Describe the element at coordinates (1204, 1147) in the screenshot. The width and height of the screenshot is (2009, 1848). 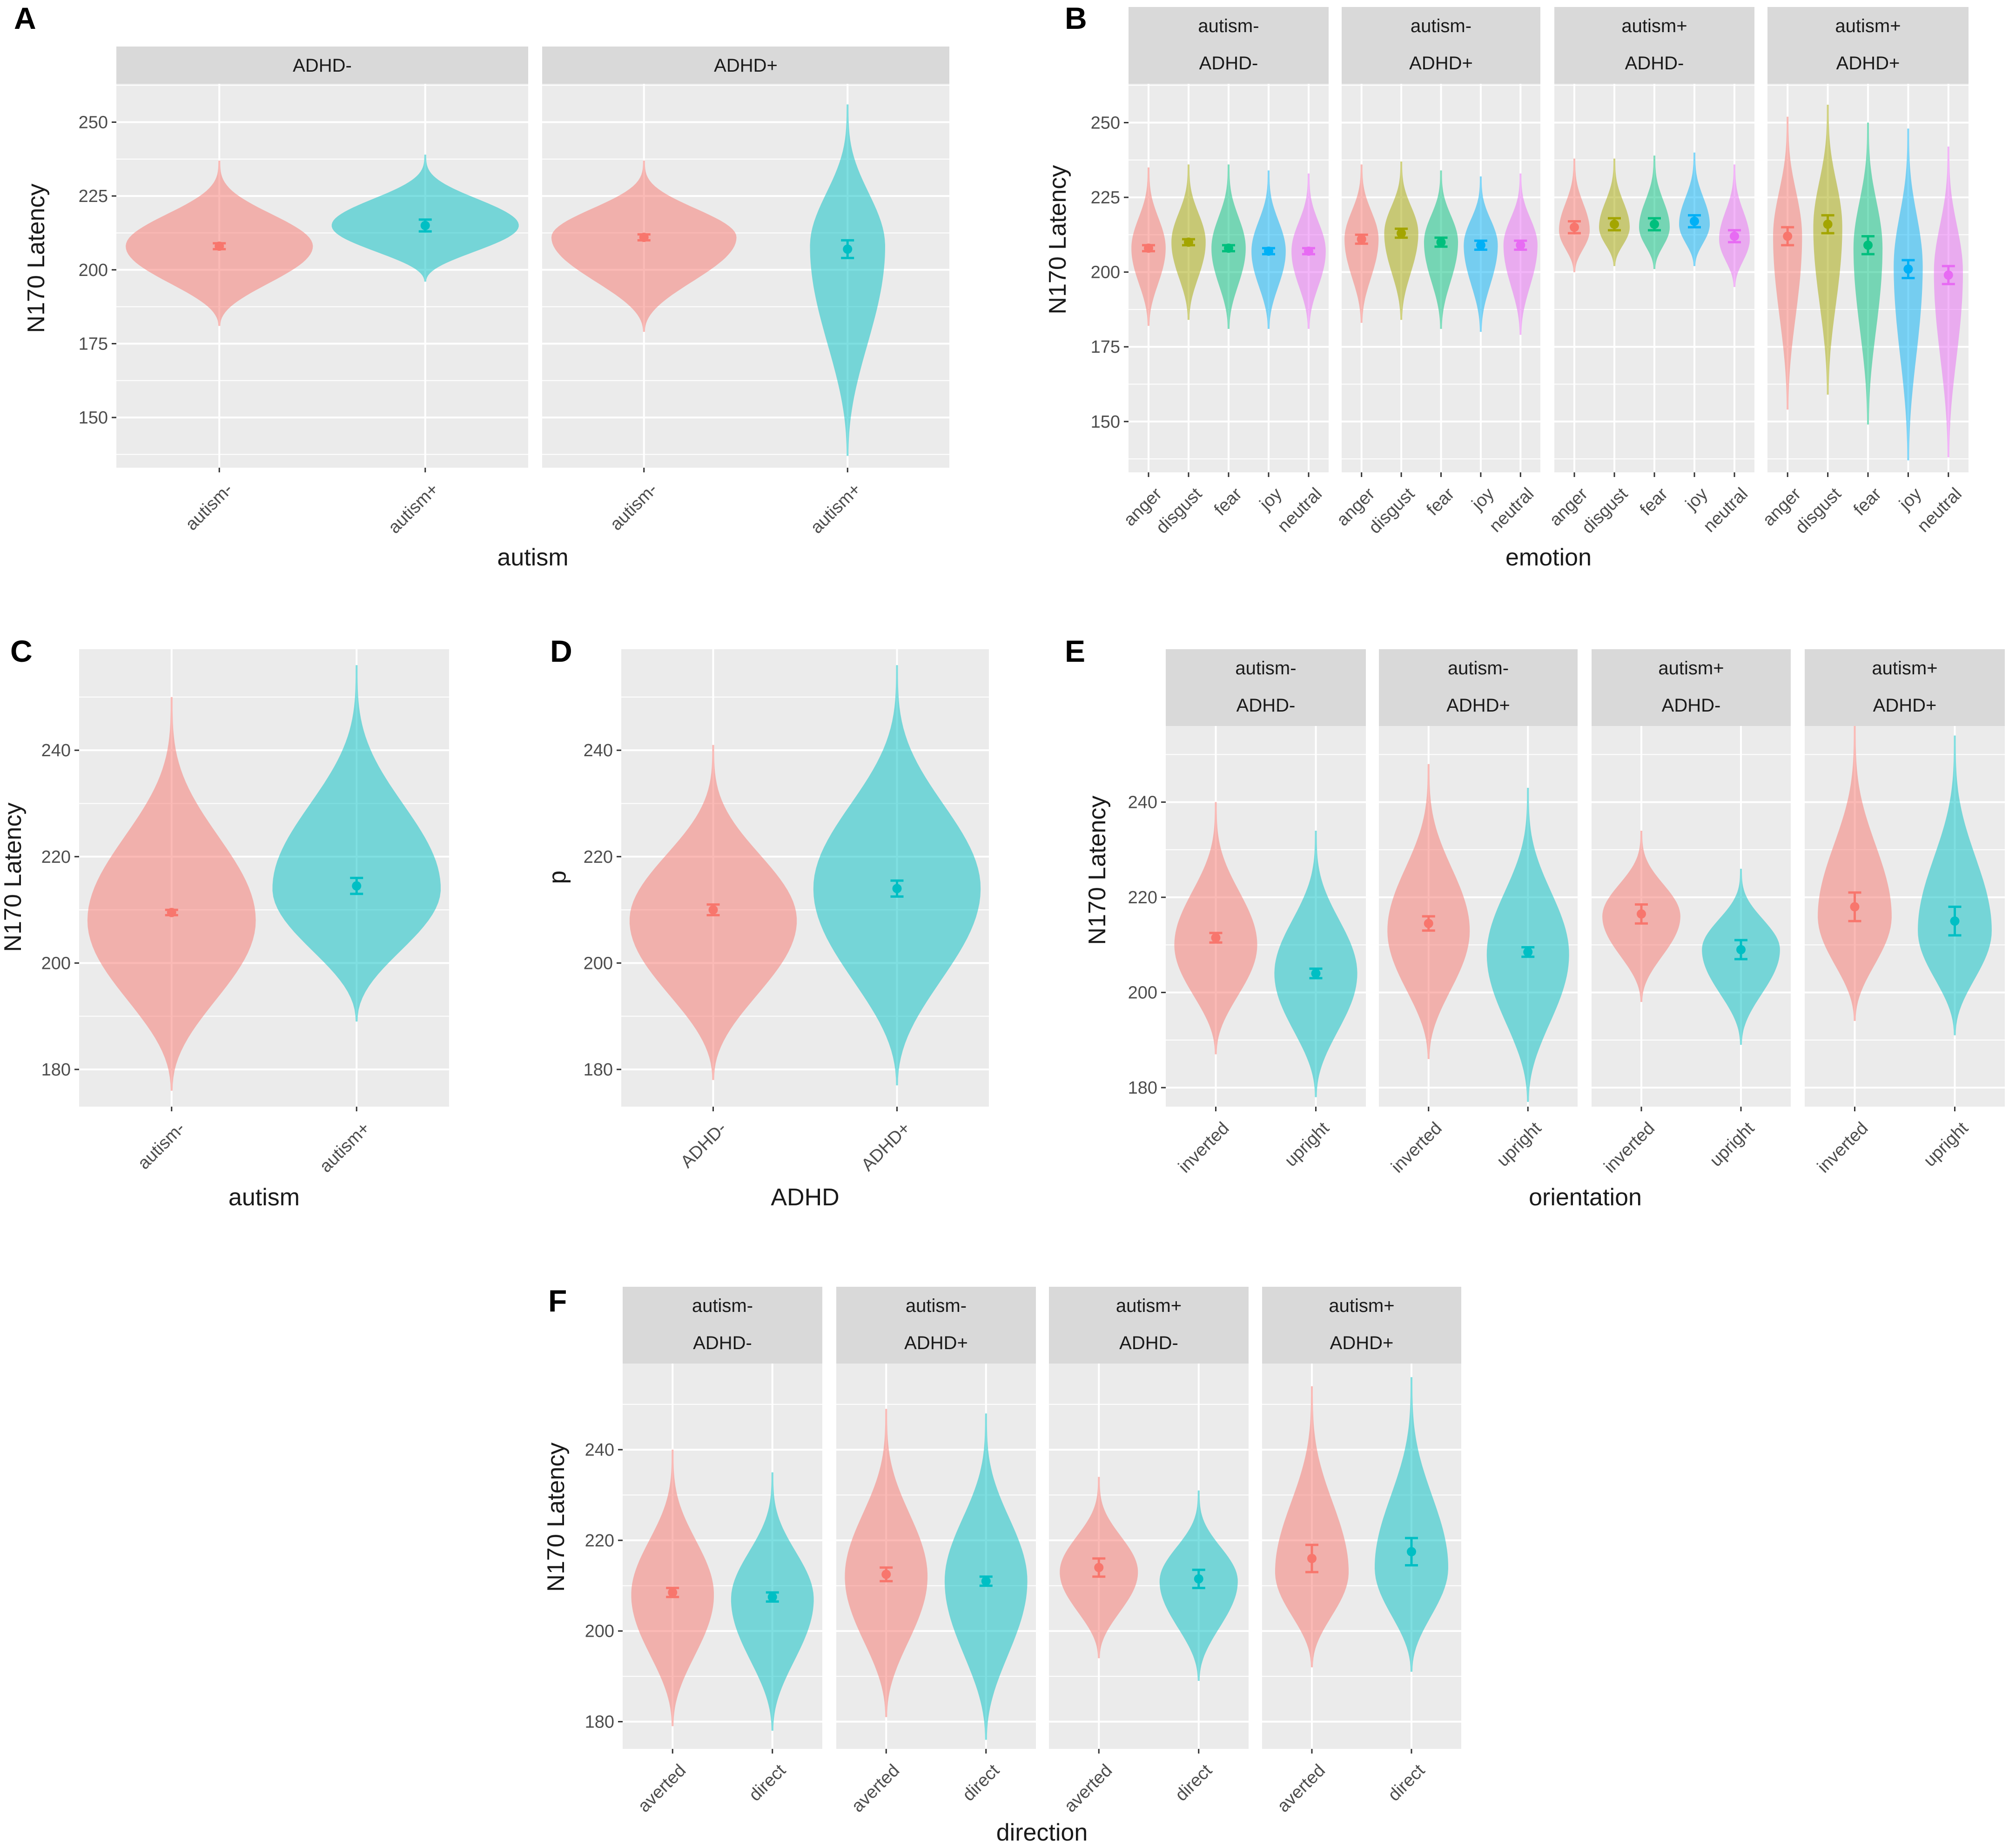
I see `x-tick-label: inverted` at that location.